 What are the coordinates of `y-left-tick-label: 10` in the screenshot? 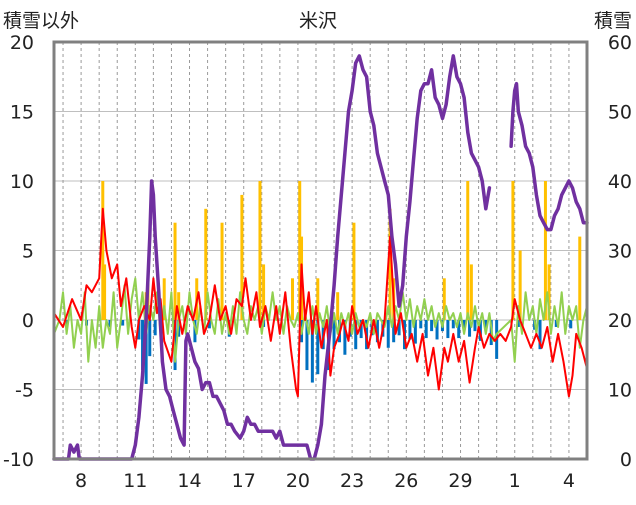 It's located at (22, 182).